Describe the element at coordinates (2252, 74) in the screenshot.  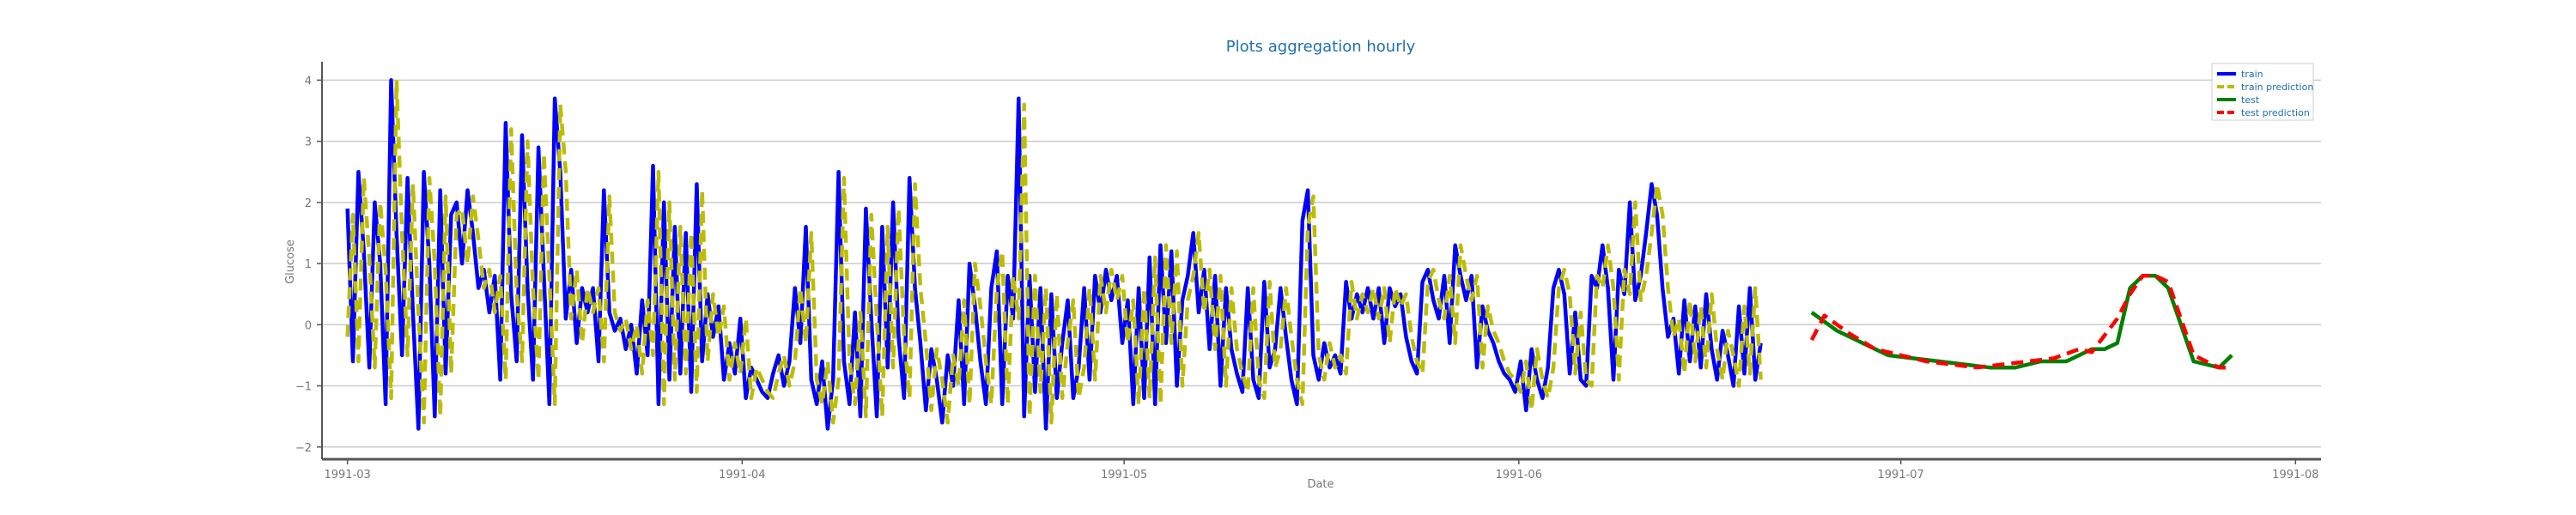
I see `legend-label: train` at that location.